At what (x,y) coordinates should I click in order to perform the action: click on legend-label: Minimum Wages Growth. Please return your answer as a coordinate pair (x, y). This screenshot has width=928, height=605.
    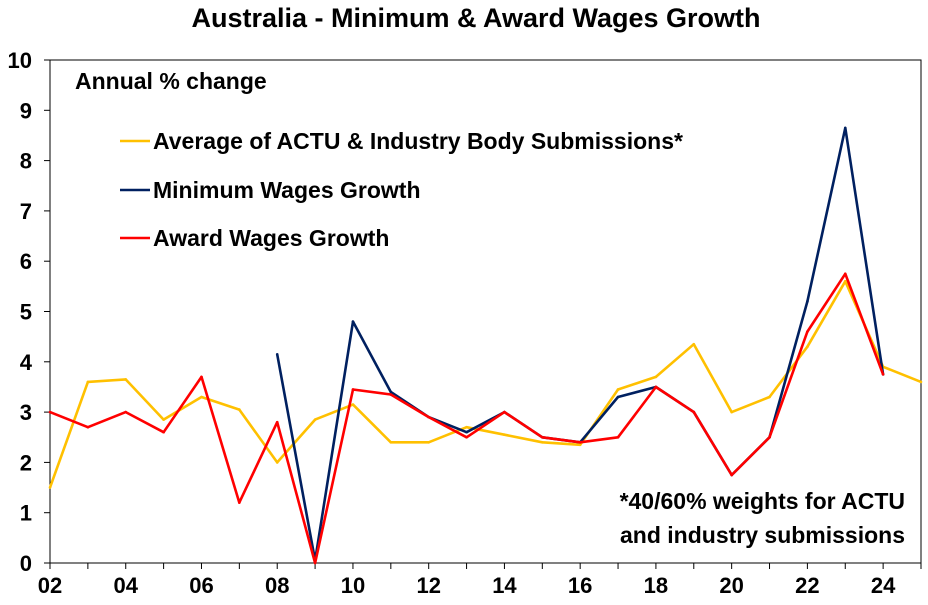
    Looking at the image, I should click on (287, 190).